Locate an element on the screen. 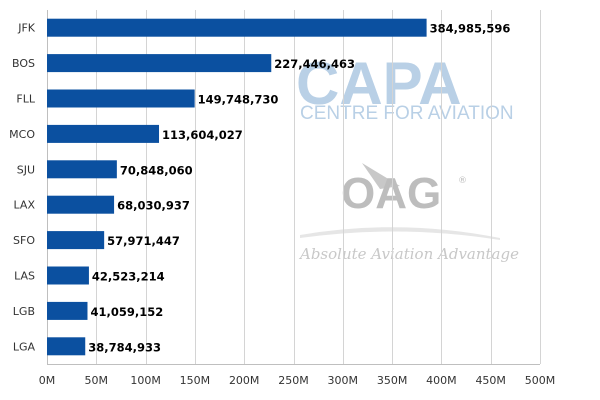 This screenshot has width=600, height=400. category-label: LGB is located at coordinates (24, 311).